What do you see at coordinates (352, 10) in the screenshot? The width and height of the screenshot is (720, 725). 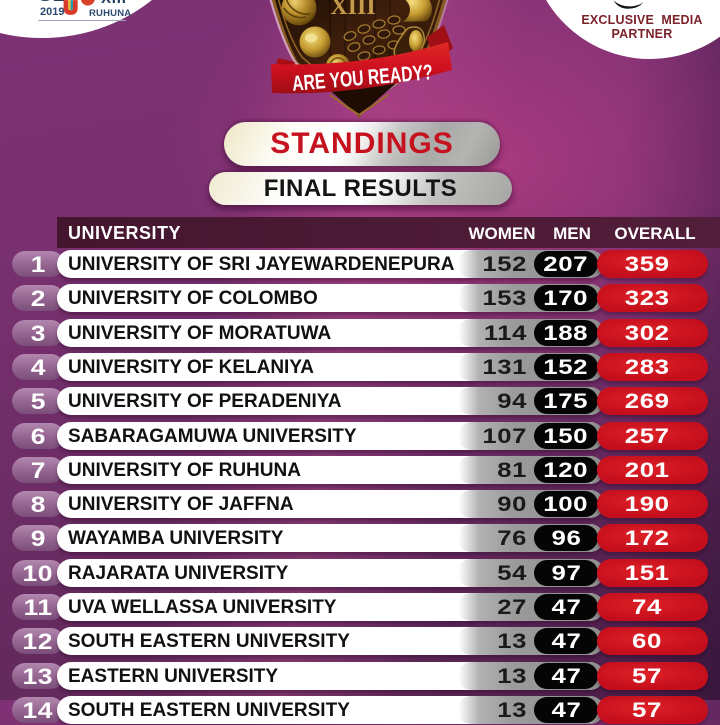 I see `svg-text: XIII` at bounding box center [352, 10].